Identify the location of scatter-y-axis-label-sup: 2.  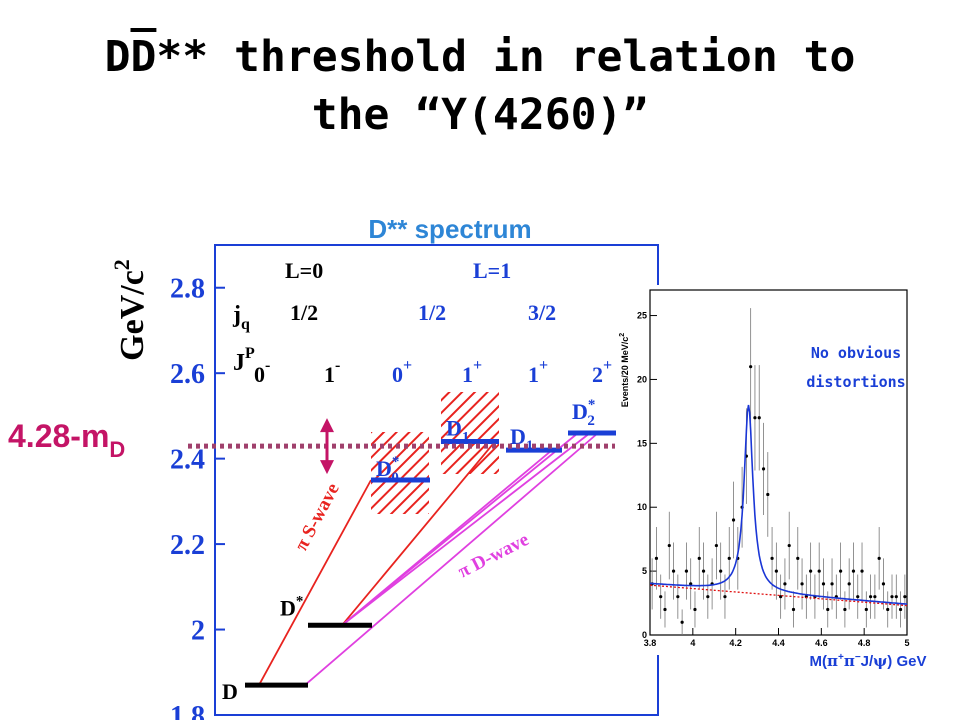
(622, 335).